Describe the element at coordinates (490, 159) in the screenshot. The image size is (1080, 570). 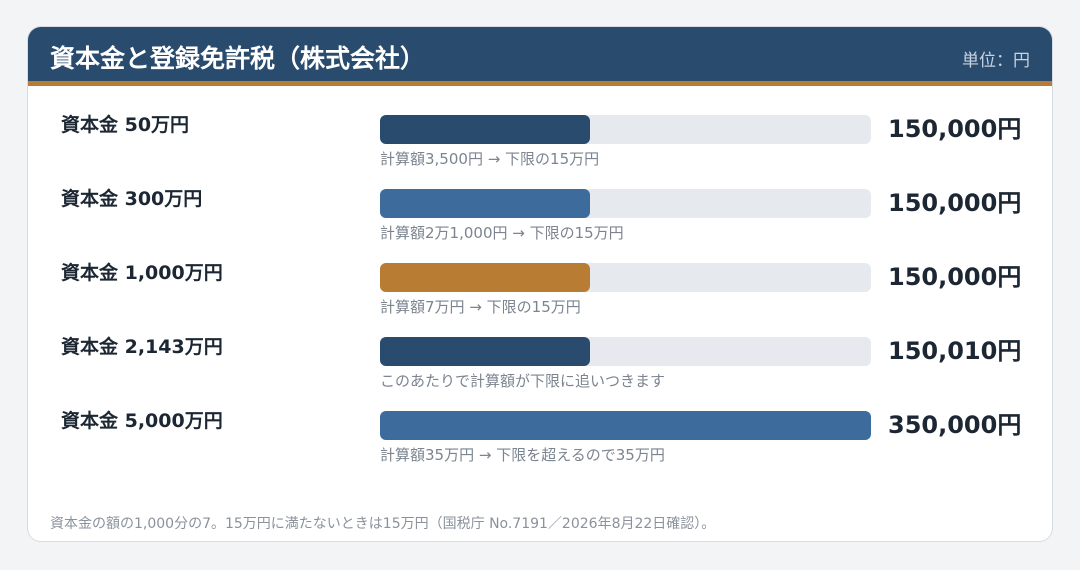
I see `annotation: 計算額3,500円 → 下限の15万円` at that location.